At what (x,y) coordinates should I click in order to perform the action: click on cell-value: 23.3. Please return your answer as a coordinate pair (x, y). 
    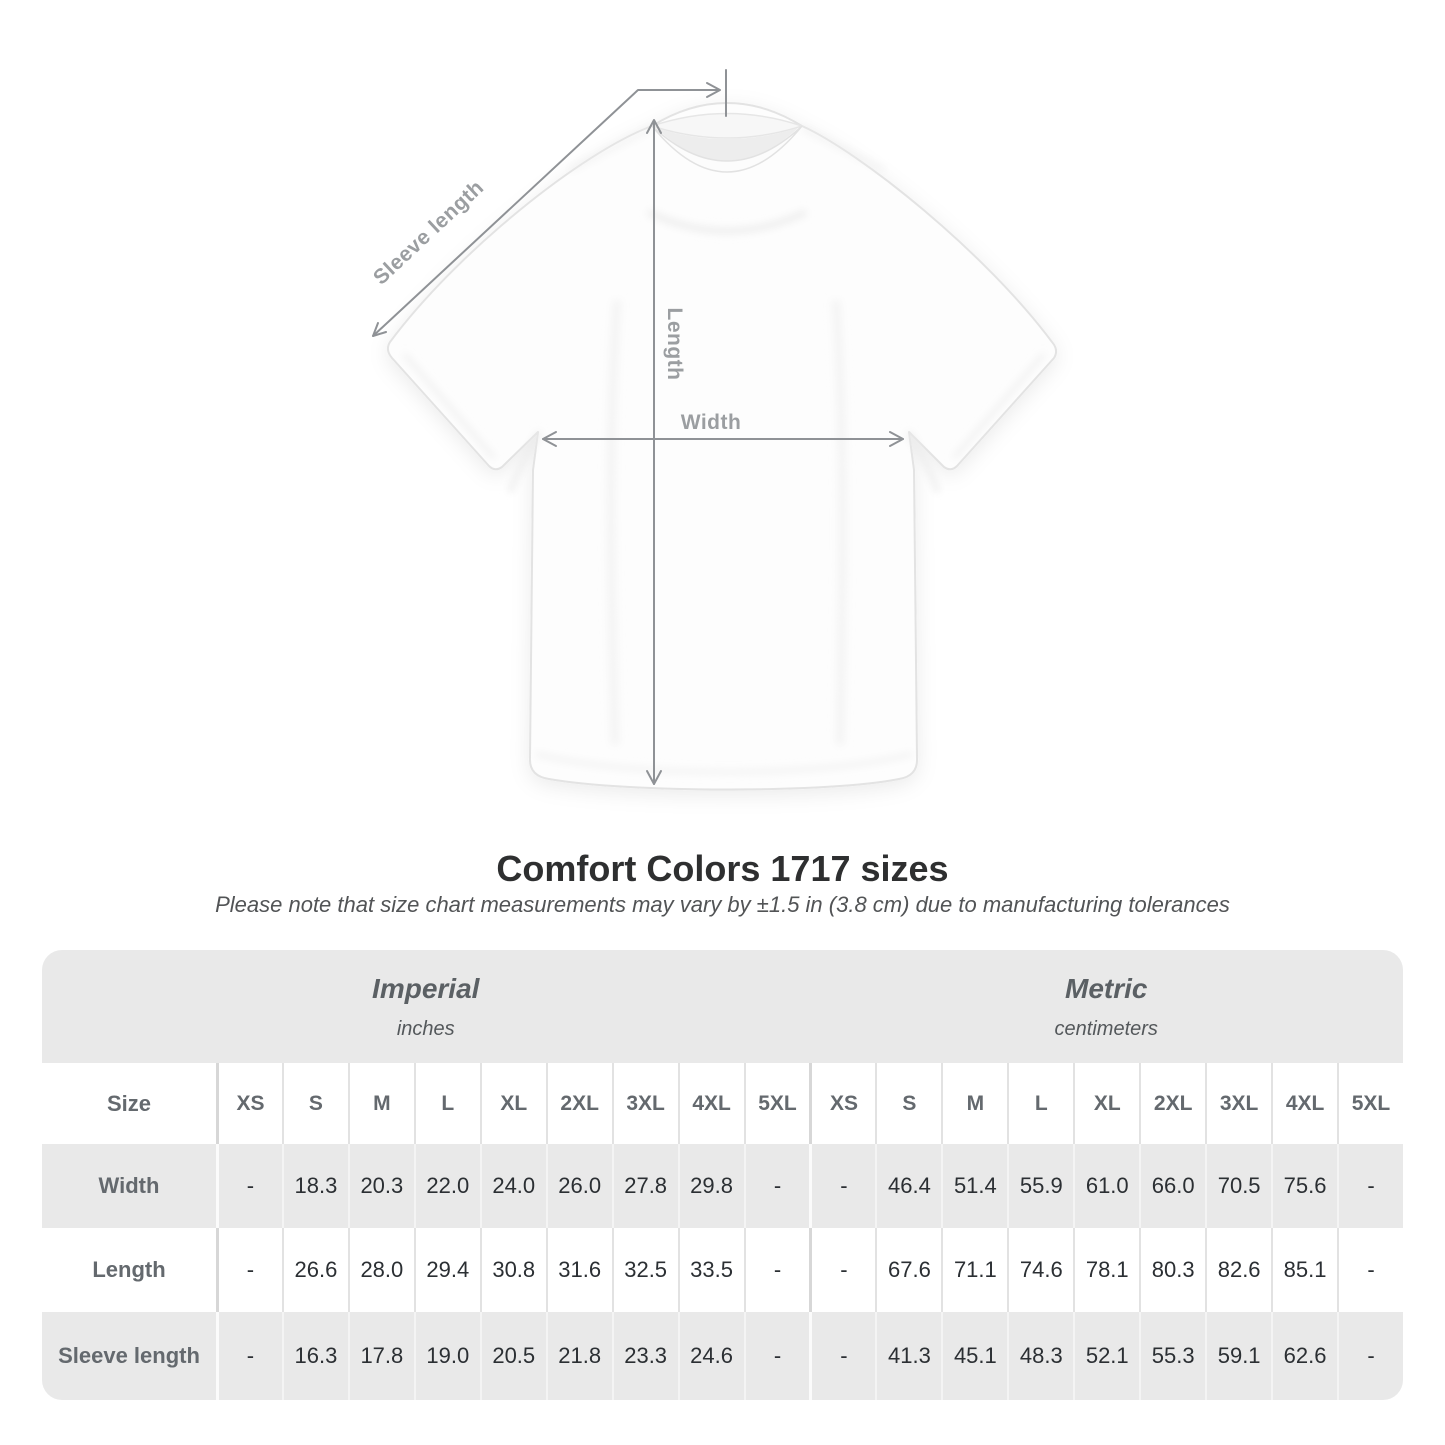
    Looking at the image, I should click on (644, 1356).